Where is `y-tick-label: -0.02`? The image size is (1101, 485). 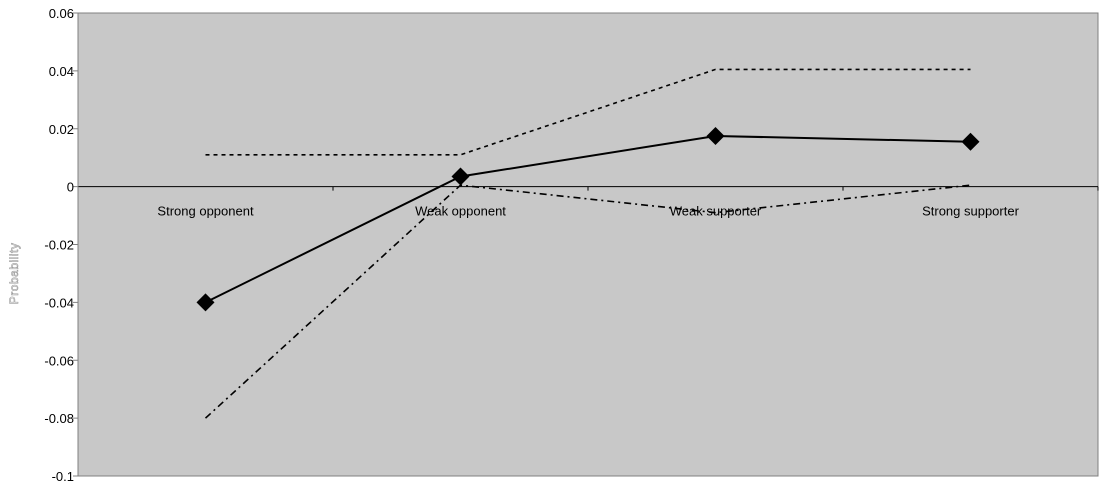 y-tick-label: -0.02 is located at coordinates (59, 245).